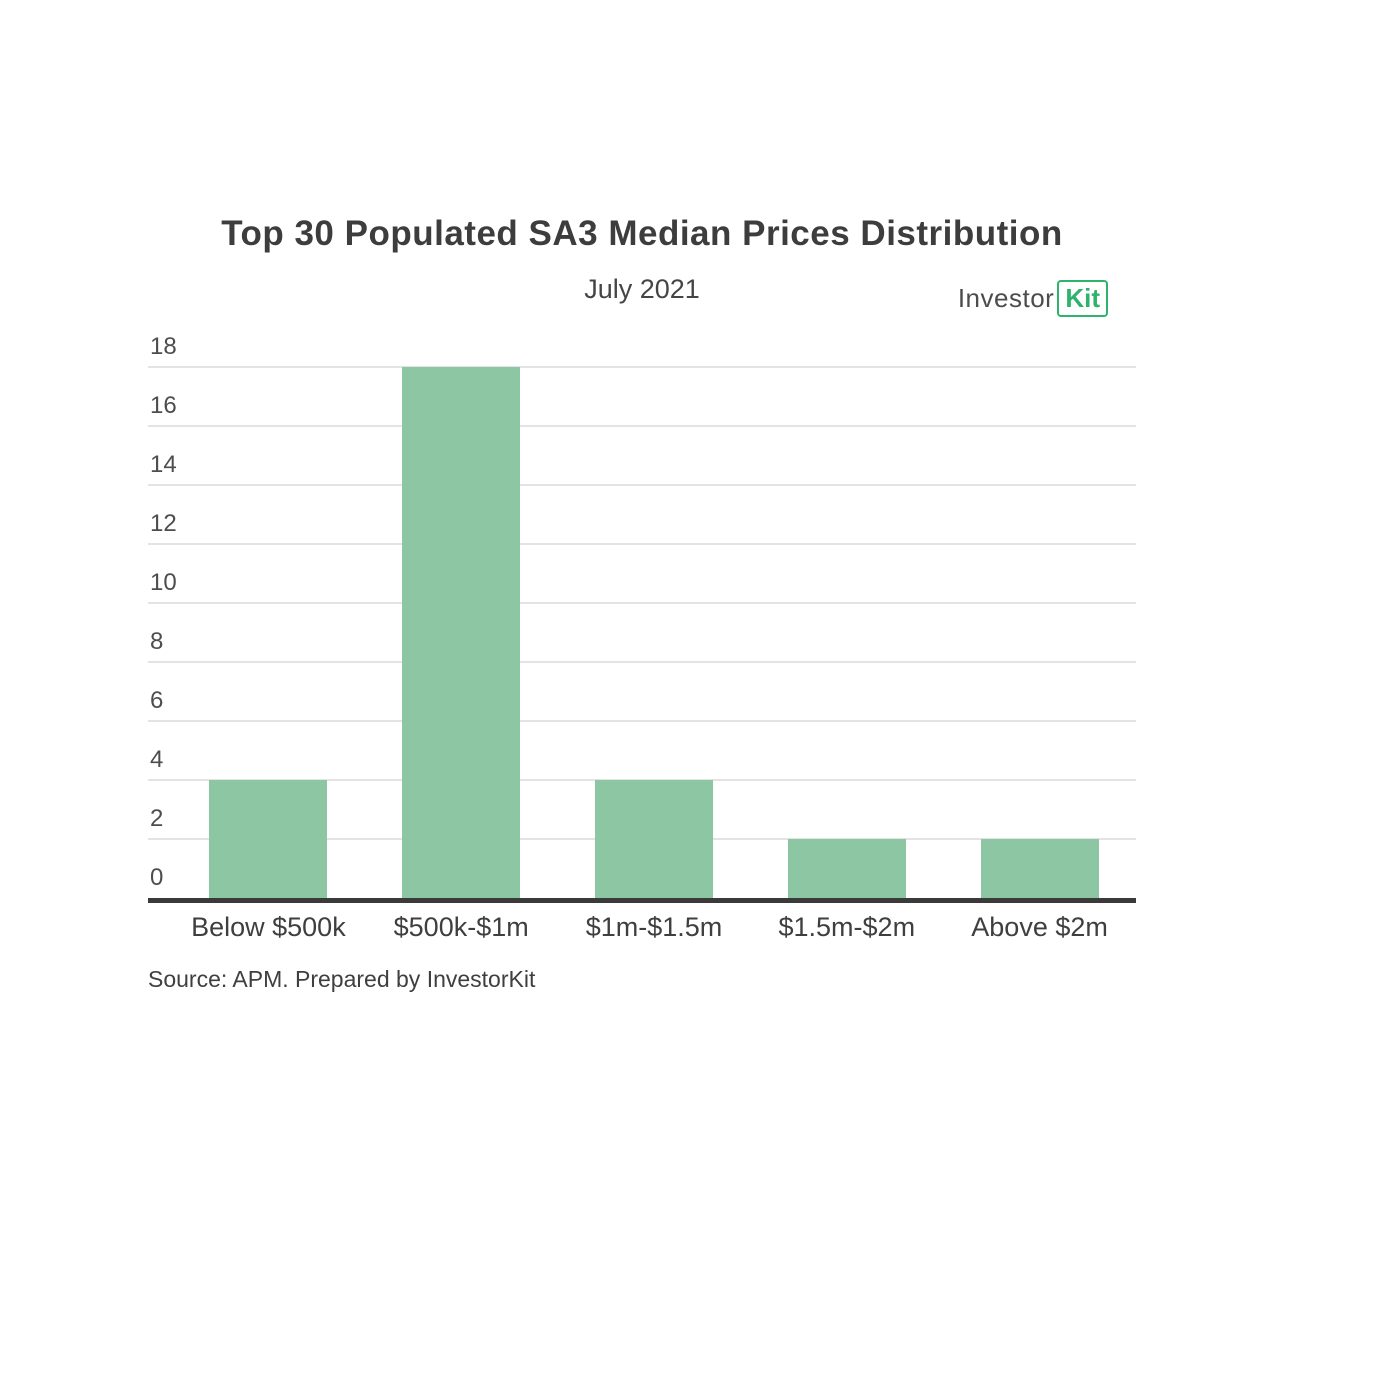  Describe the element at coordinates (1039, 927) in the screenshot. I see `x-axis-category-label: Above $2m` at that location.